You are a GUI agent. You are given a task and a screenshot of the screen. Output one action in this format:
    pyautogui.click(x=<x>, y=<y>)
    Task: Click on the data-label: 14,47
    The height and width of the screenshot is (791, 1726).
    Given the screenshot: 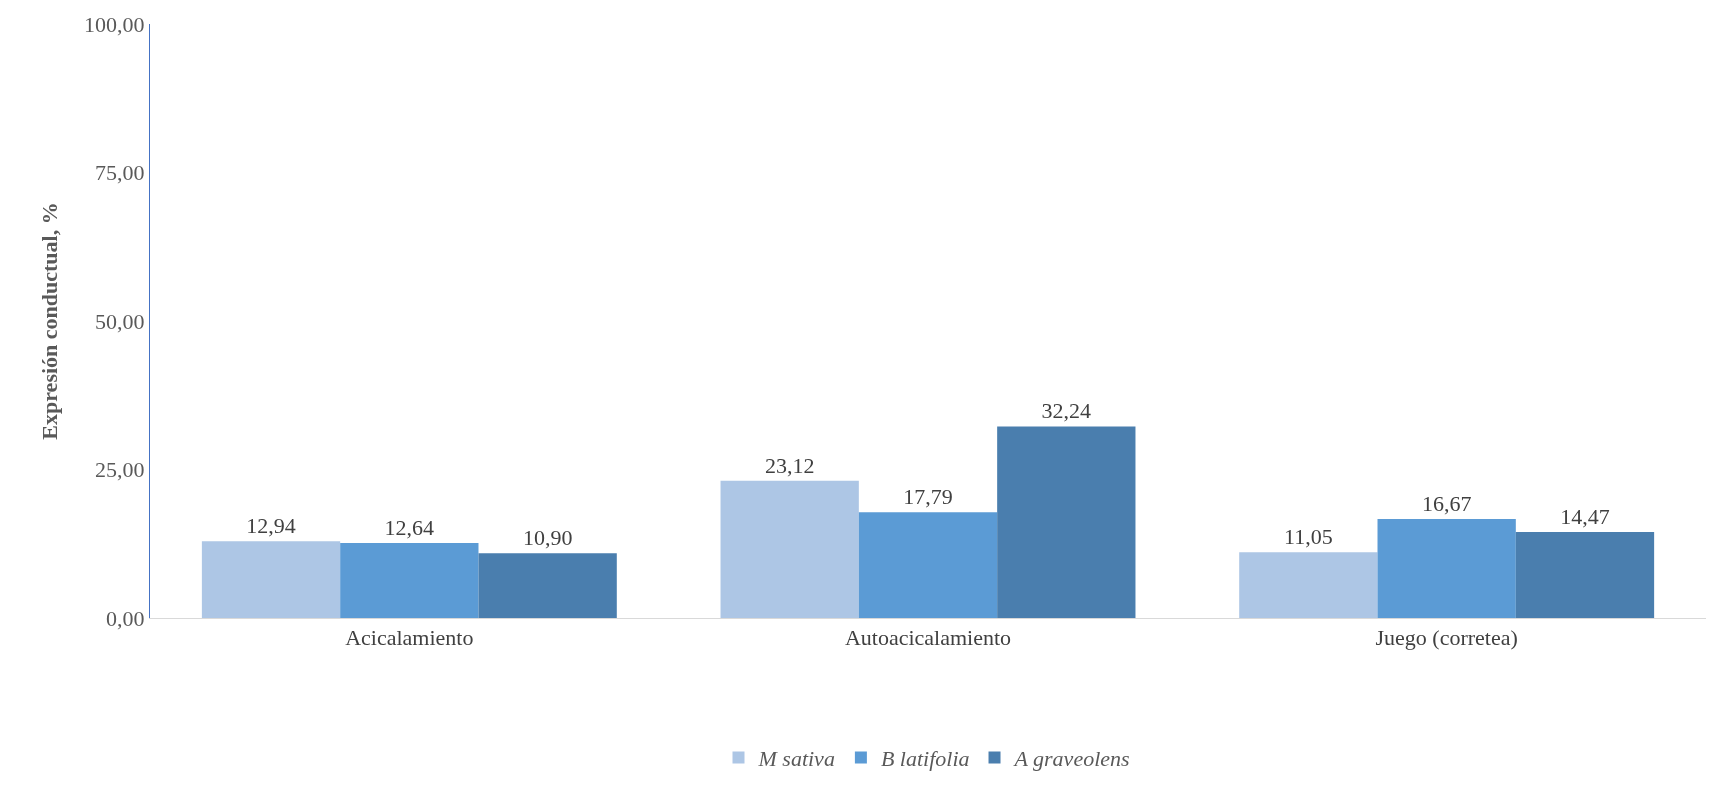 What is the action you would take?
    pyautogui.click(x=1585, y=517)
    